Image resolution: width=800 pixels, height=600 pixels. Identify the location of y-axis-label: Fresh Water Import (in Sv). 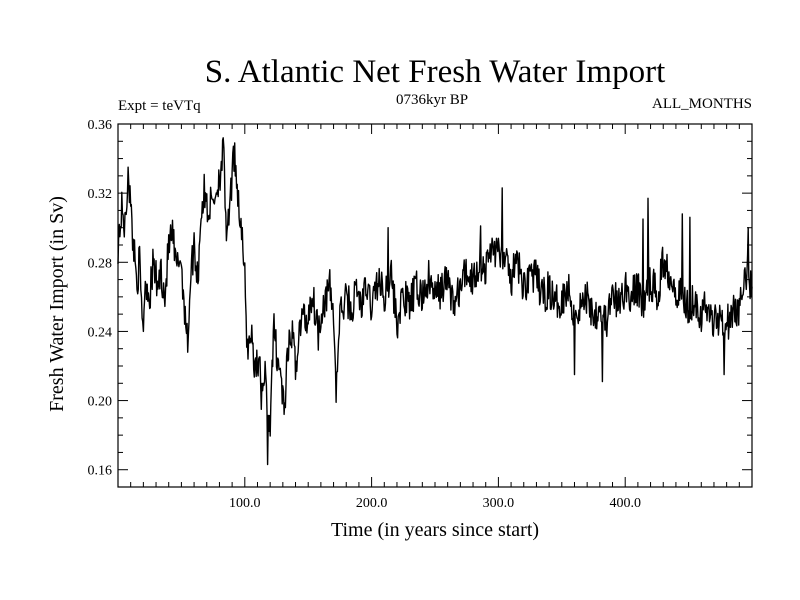
(57, 304).